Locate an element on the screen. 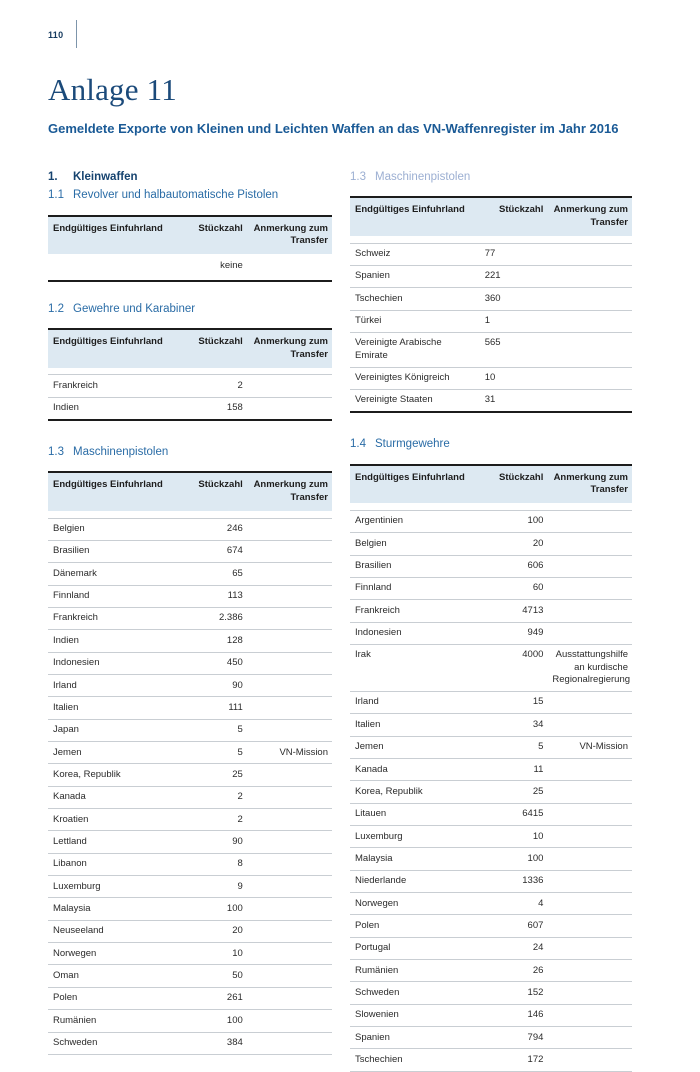 The width and height of the screenshot is (700, 1072). cell-country: Malaysia is located at coordinates (113, 909).